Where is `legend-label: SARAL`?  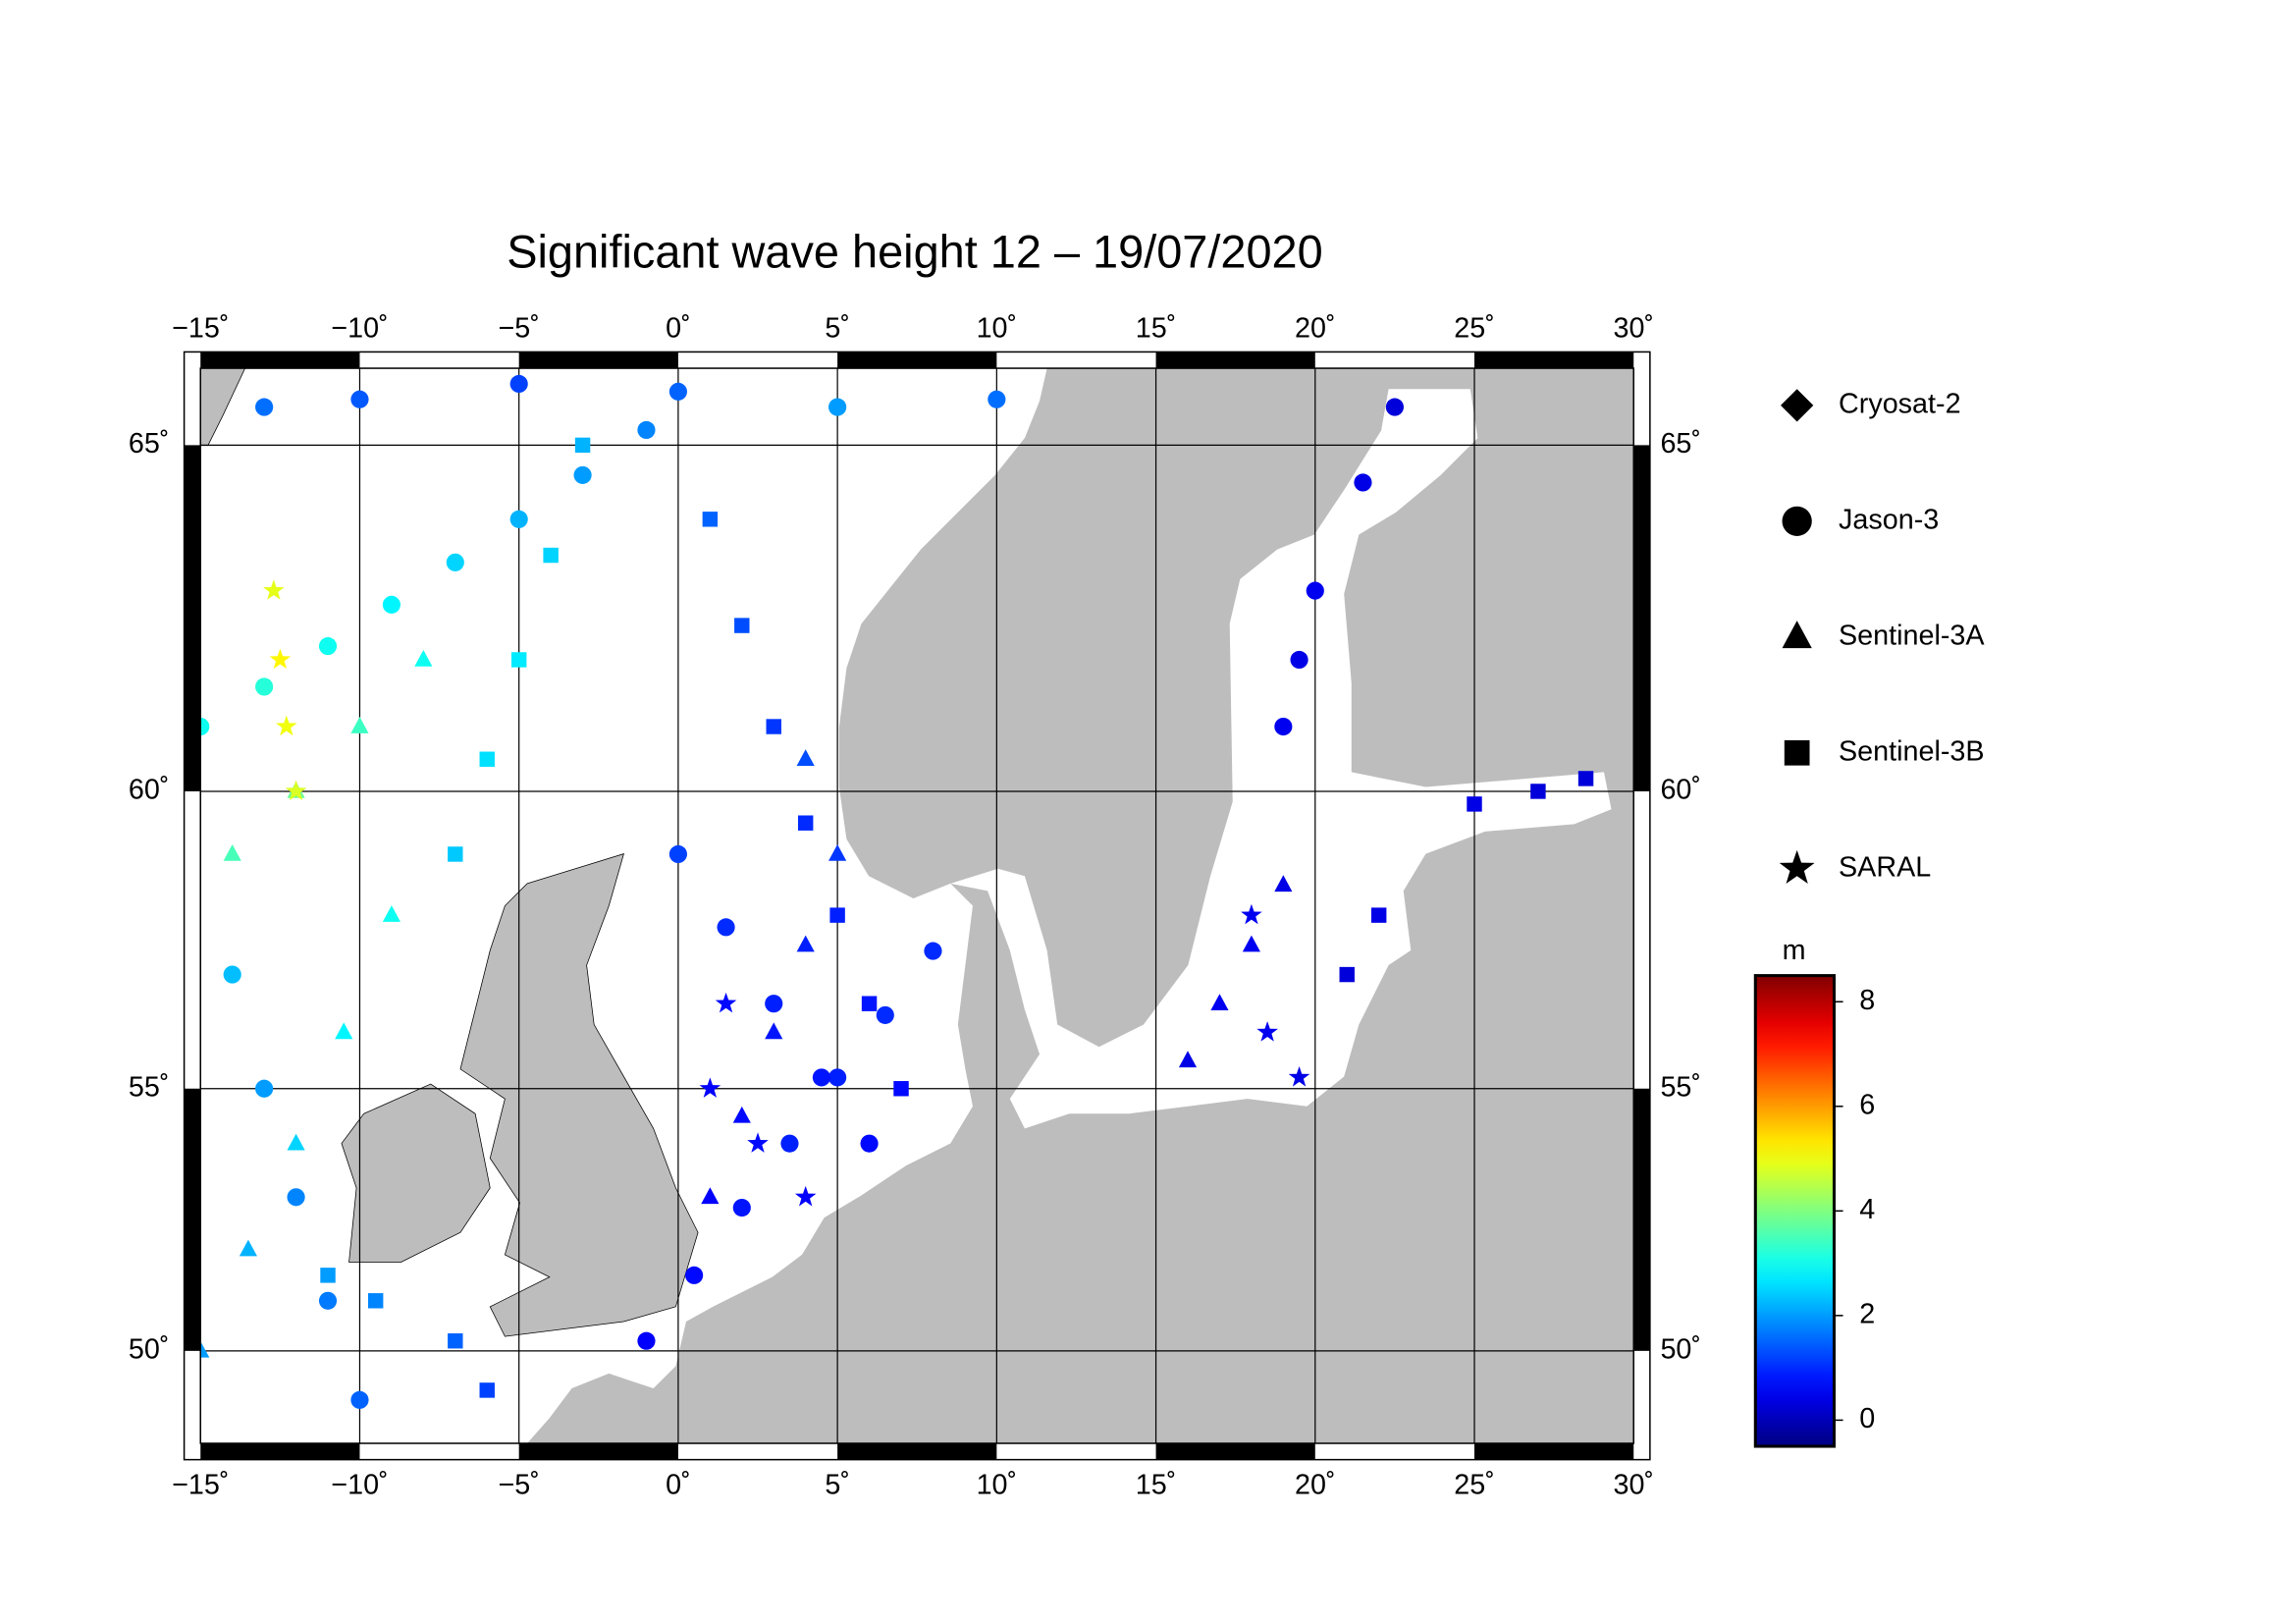
legend-label: SARAL is located at coordinates (1885, 867).